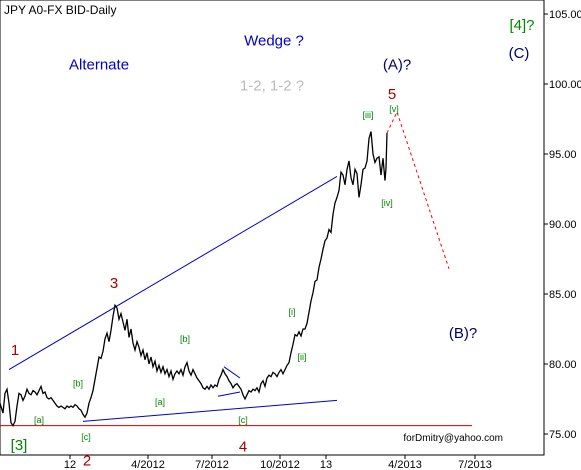 This screenshot has width=581, height=470. What do you see at coordinates (563, 155) in the screenshot?
I see `y-tick-label: 95.00` at bounding box center [563, 155].